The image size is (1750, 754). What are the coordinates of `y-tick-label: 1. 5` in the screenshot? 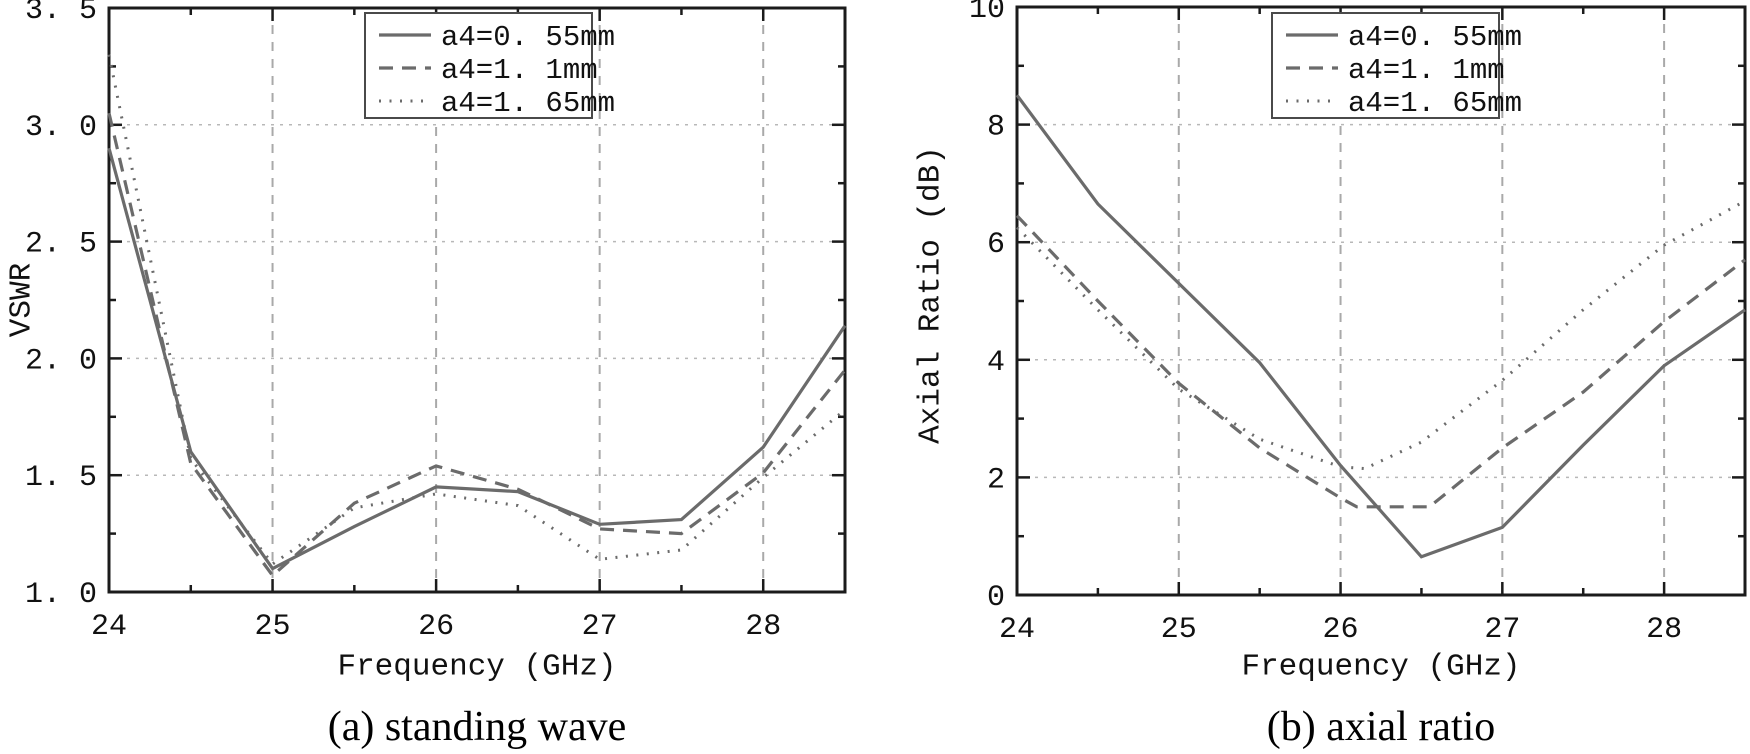 It's located at (61, 478).